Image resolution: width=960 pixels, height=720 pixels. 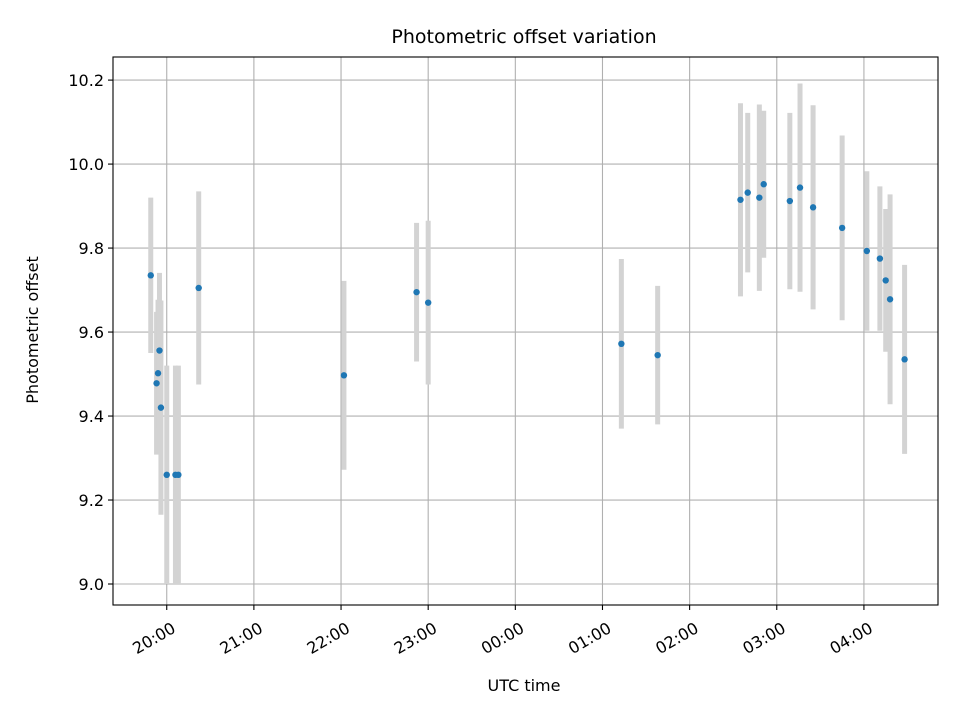 What do you see at coordinates (91, 416) in the screenshot?
I see `y-tick-label: 9.4` at bounding box center [91, 416].